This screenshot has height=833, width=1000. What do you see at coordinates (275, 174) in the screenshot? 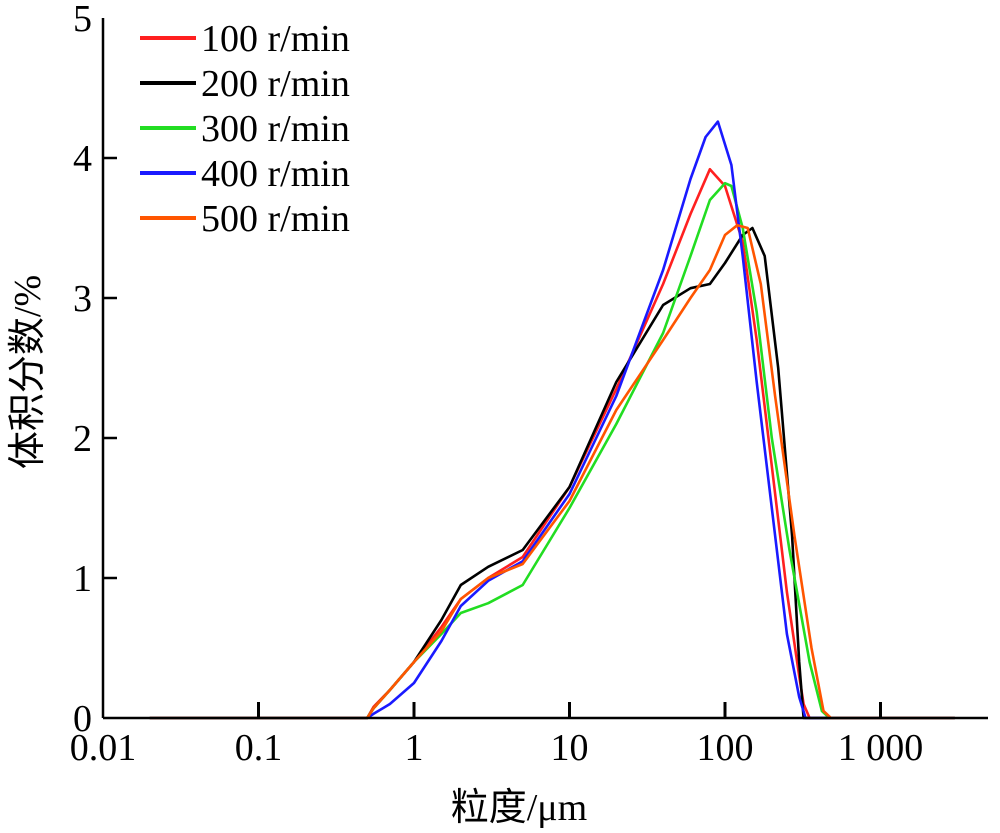
I see `legend-label-4: 400 r/min` at bounding box center [275, 174].